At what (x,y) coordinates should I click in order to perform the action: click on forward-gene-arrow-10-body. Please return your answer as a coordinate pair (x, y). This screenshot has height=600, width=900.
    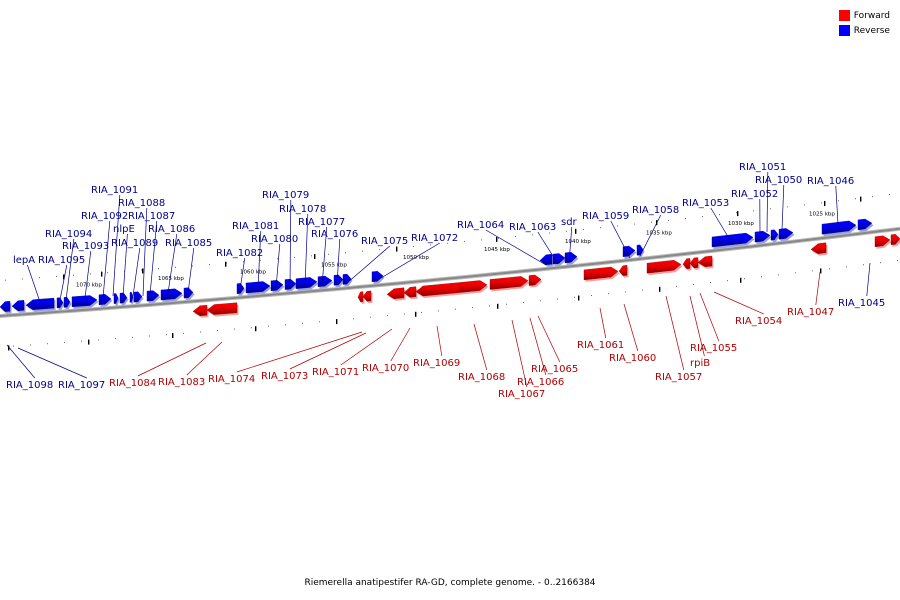
    Looking at the image, I should click on (601, 273).